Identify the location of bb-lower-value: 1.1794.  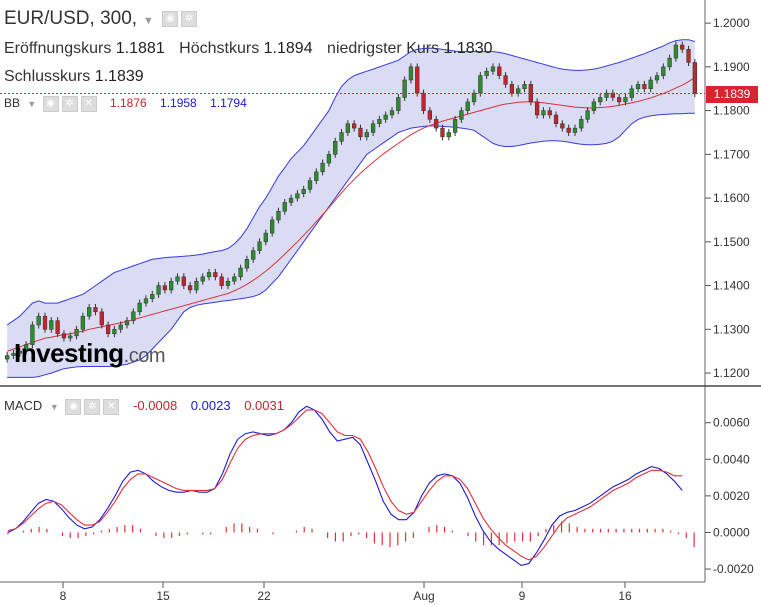
(228, 103).